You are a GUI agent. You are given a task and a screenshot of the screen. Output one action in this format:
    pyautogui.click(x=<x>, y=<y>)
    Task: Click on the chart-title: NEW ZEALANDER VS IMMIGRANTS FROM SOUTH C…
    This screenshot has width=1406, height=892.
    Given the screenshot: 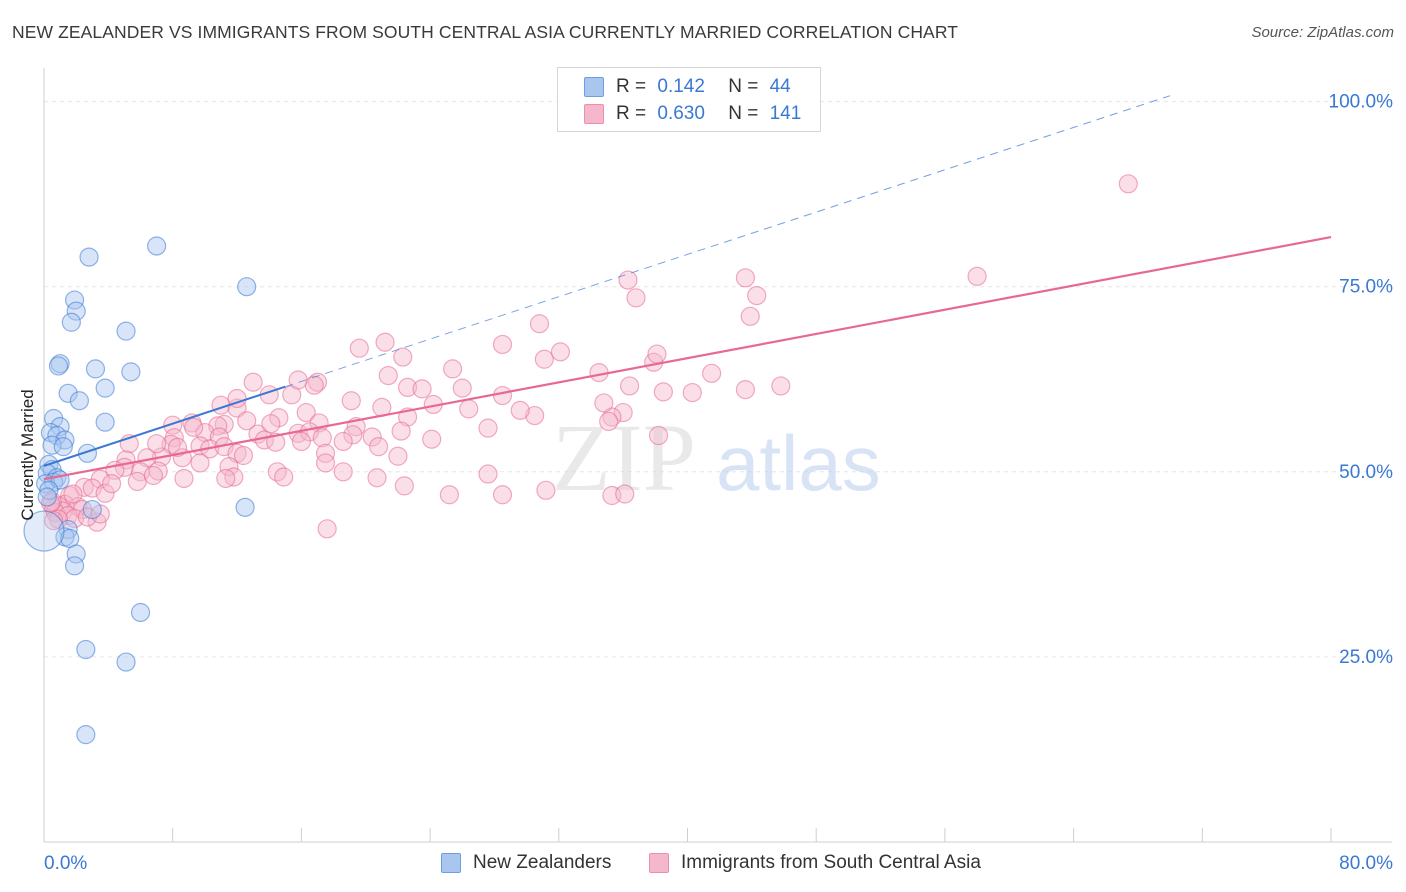 What is the action you would take?
    pyautogui.click(x=485, y=32)
    